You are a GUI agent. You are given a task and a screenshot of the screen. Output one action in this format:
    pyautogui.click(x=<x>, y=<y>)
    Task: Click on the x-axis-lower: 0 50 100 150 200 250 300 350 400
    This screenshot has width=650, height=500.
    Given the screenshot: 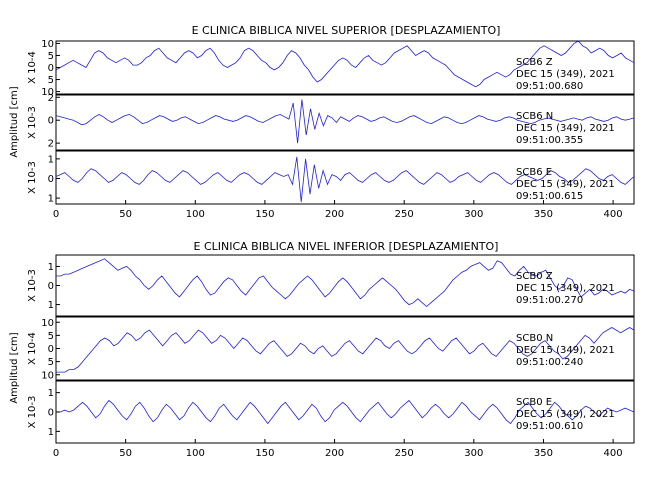 What is the action you would take?
    pyautogui.click(x=338, y=449)
    